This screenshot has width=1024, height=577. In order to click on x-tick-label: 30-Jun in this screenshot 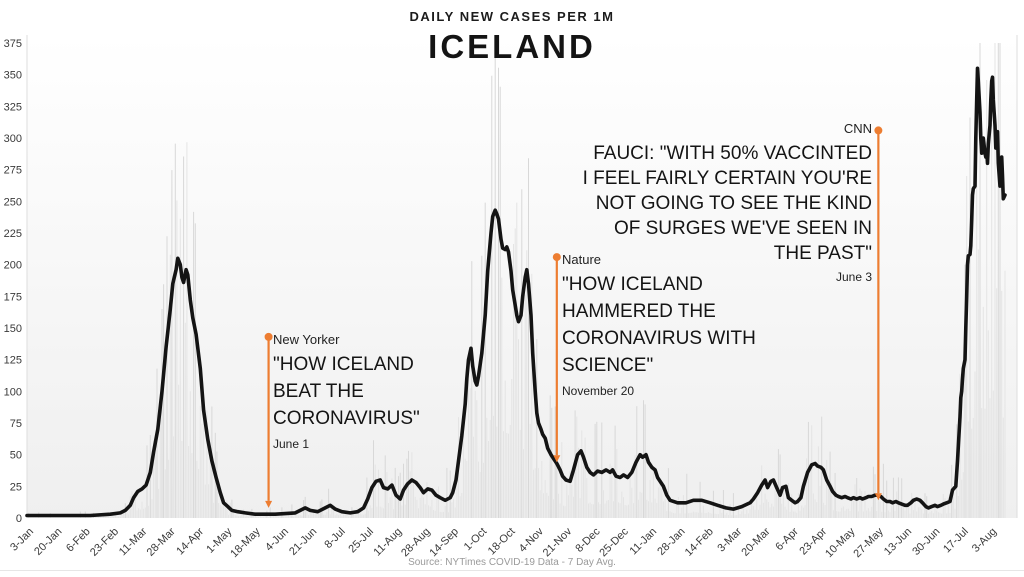, I will do `click(926, 542)`.